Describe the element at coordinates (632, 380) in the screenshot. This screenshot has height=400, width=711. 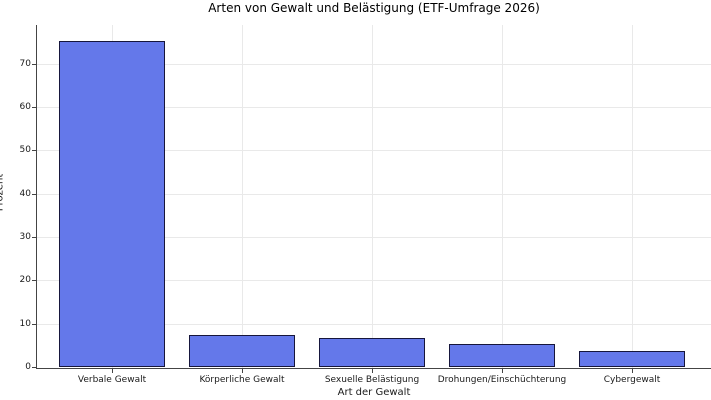
I see `x-tick-label: Cybergewalt` at that location.